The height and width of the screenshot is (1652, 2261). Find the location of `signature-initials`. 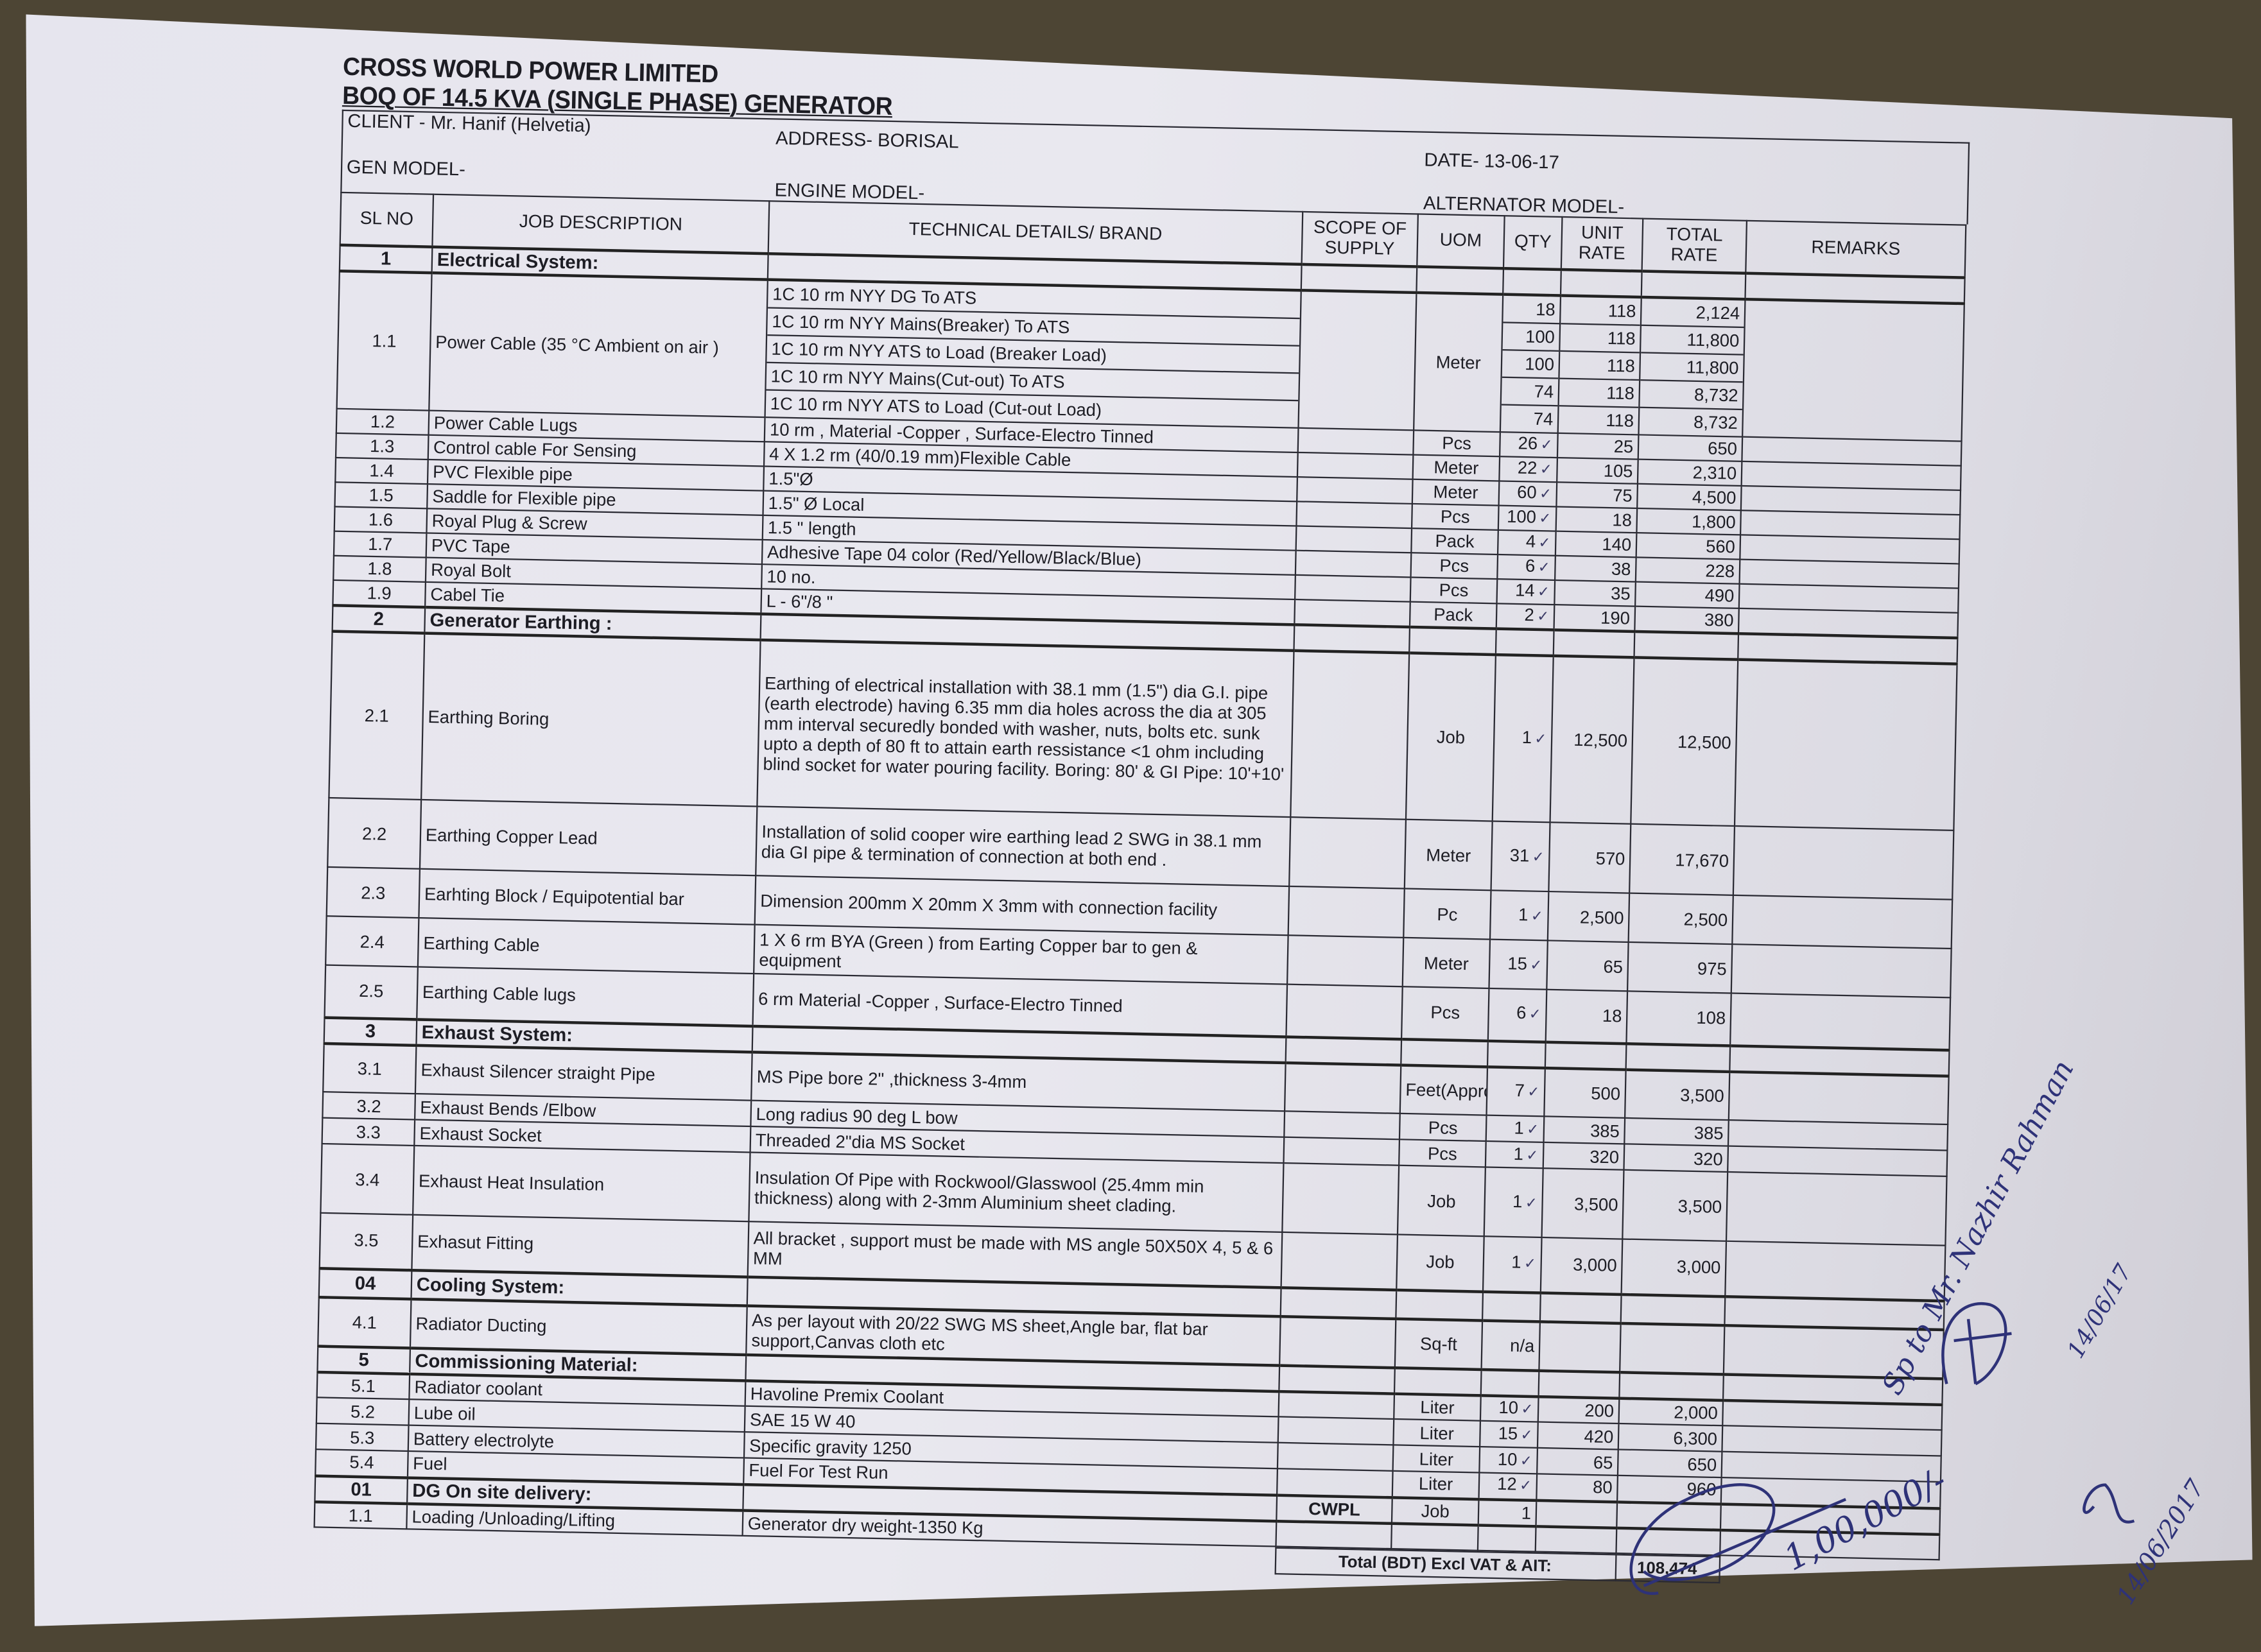

signature-initials is located at coordinates (1977, 1344).